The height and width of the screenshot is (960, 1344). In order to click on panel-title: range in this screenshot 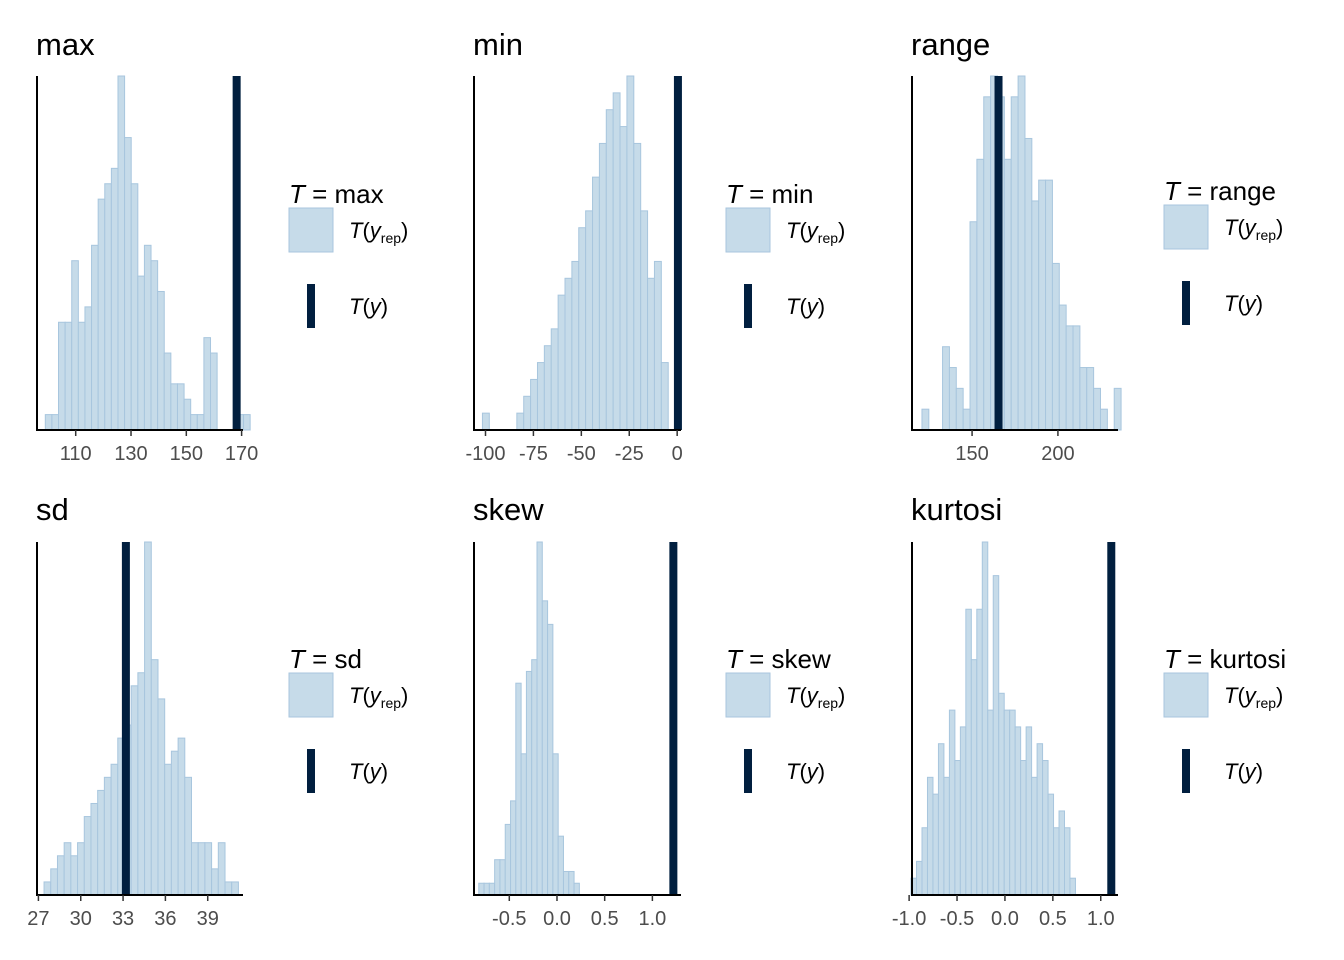, I will do `click(950, 44)`.